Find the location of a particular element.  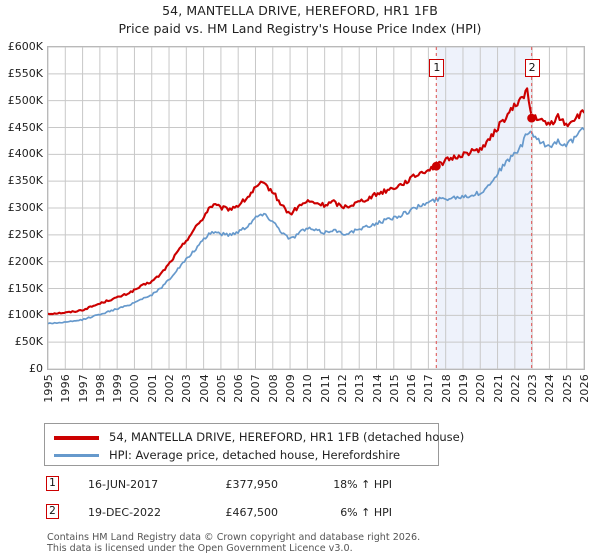

y-axis-tick-7: £350K is located at coordinates (25, 181).